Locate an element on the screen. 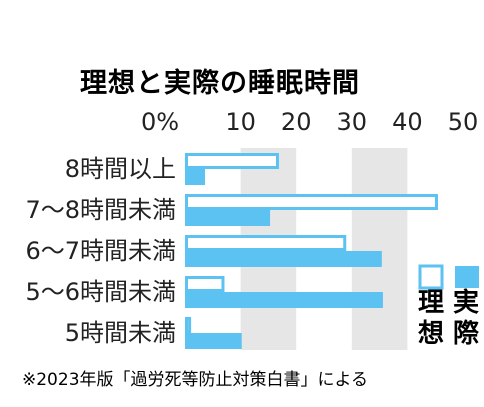 This screenshot has width=484, height=407. x-axis-ticks: 0% 10 20 30 40 50 is located at coordinates (309, 122).